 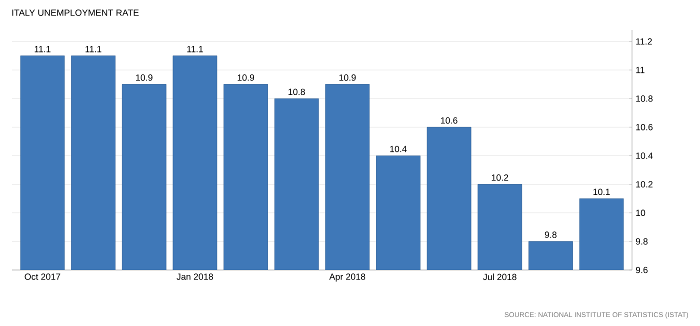 I want to click on x-tick-label: Oct 2017, so click(x=42, y=277).